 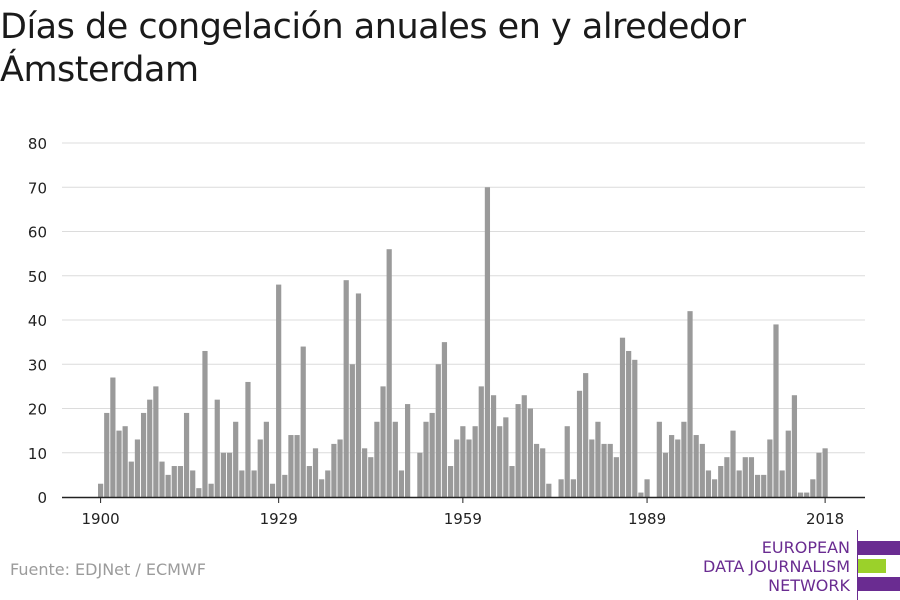 I want to click on source-note: Fuente: EDJNet / ECMWF, so click(x=108, y=569).